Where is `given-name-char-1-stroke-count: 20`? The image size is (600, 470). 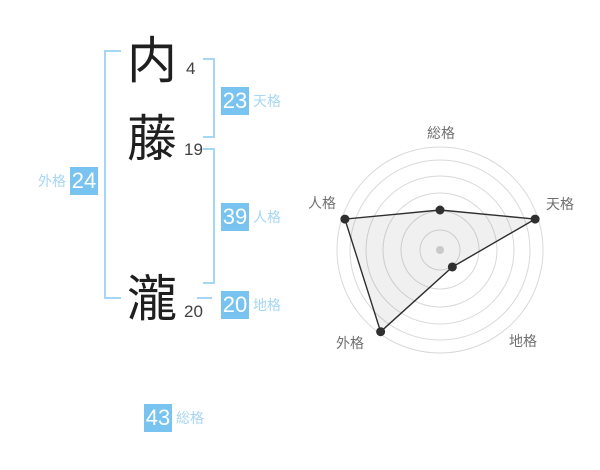 given-name-char-1-stroke-count: 20 is located at coordinates (193, 311).